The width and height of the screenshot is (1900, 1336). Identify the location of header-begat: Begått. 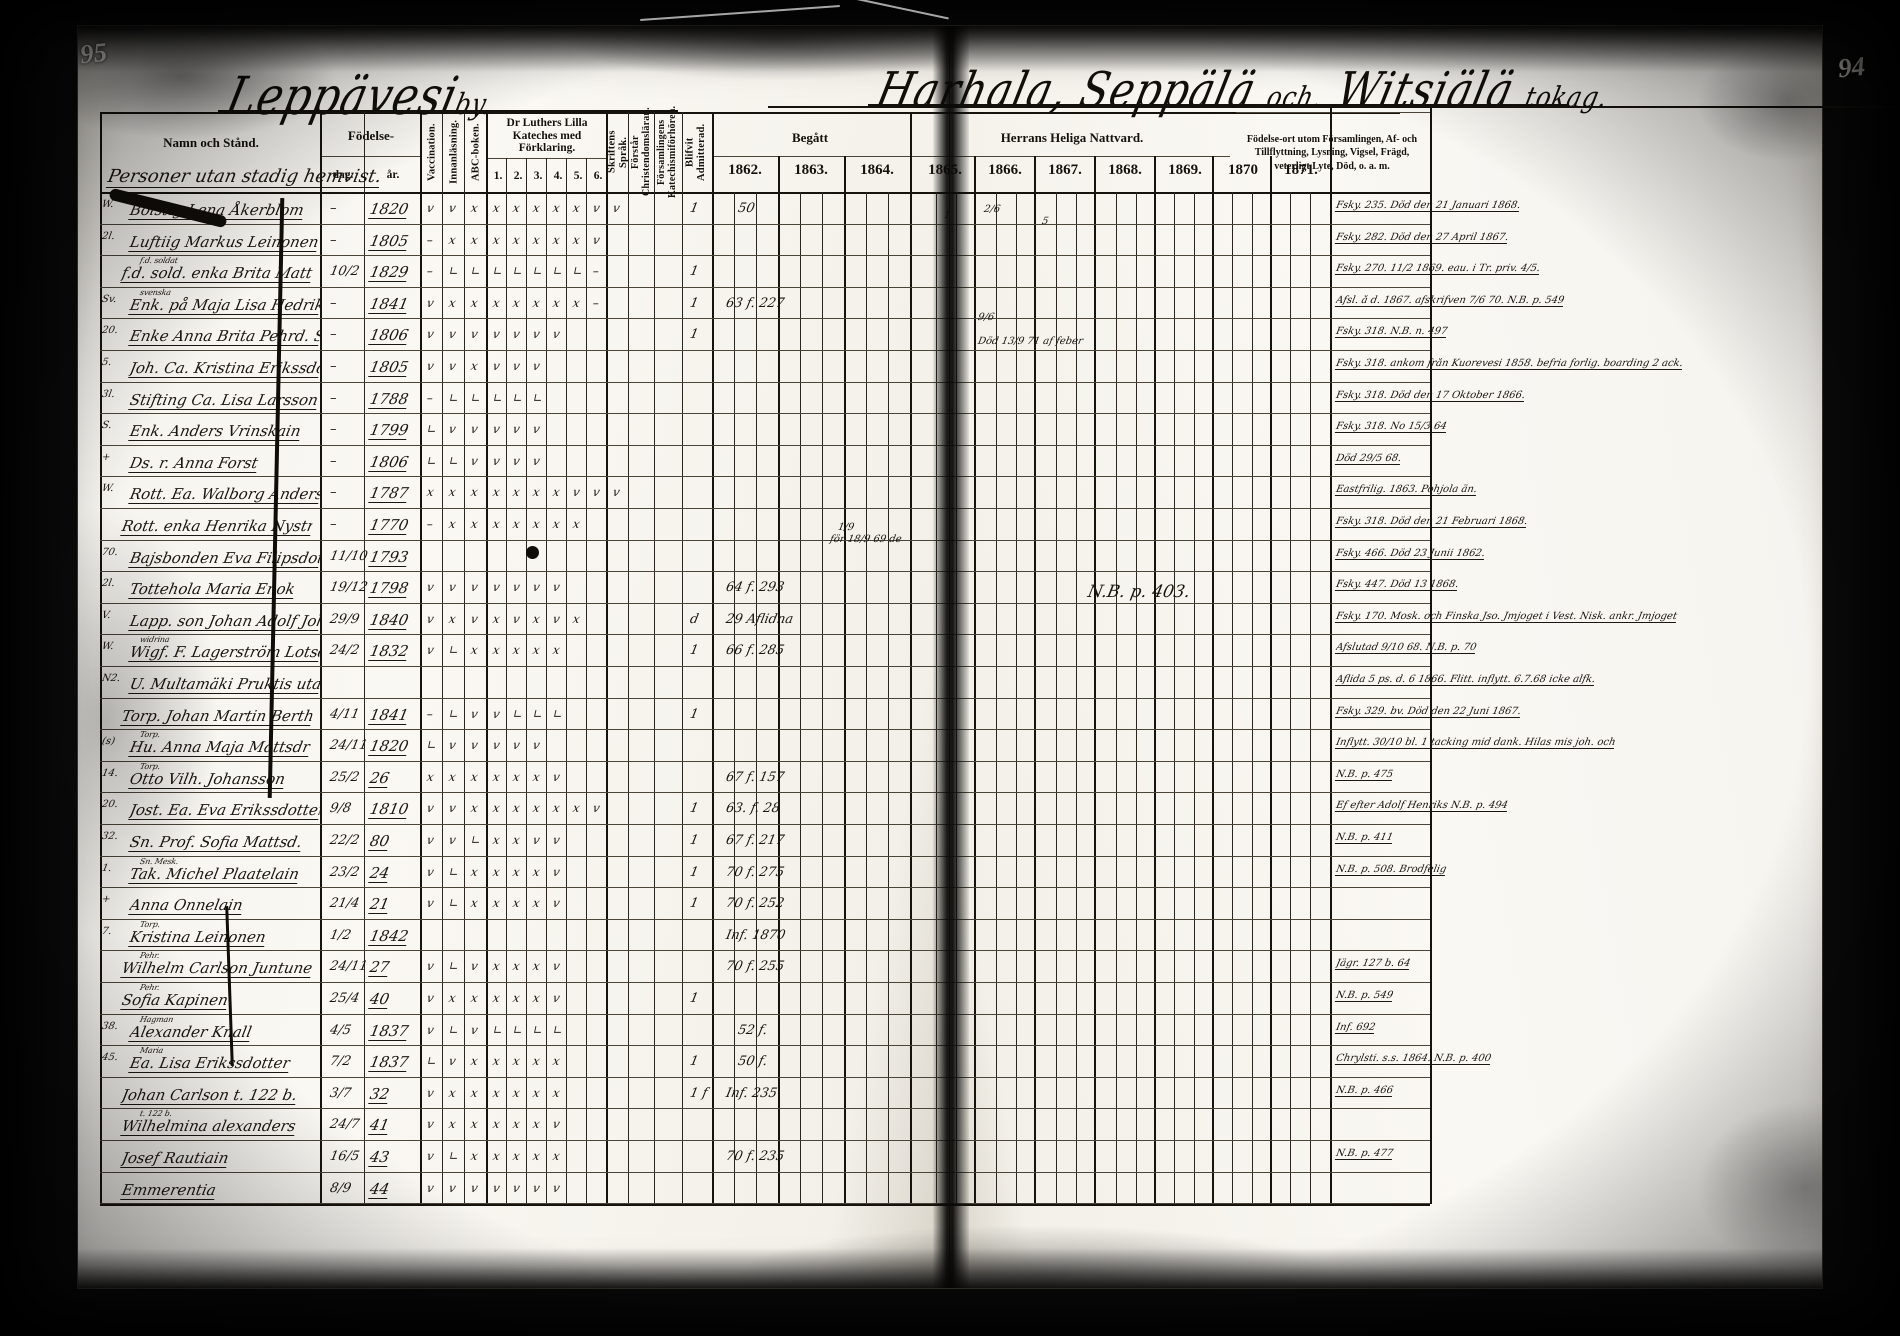
(810, 137).